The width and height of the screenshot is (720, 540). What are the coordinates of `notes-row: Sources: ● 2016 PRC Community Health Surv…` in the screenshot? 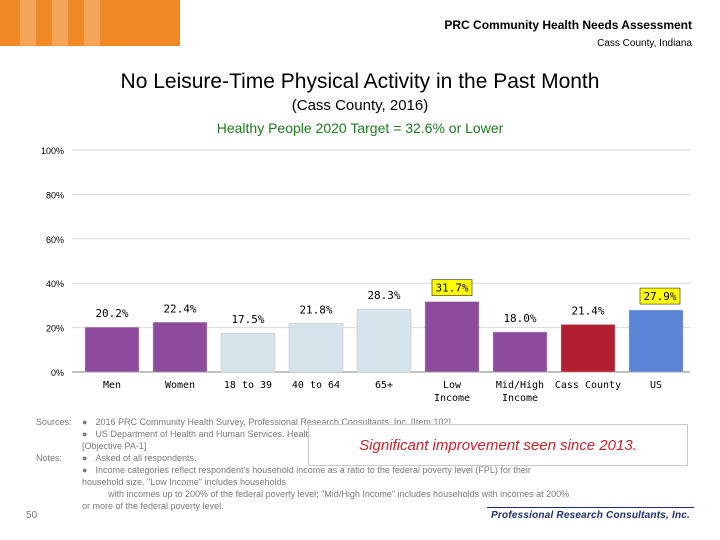 It's located at (350, 422).